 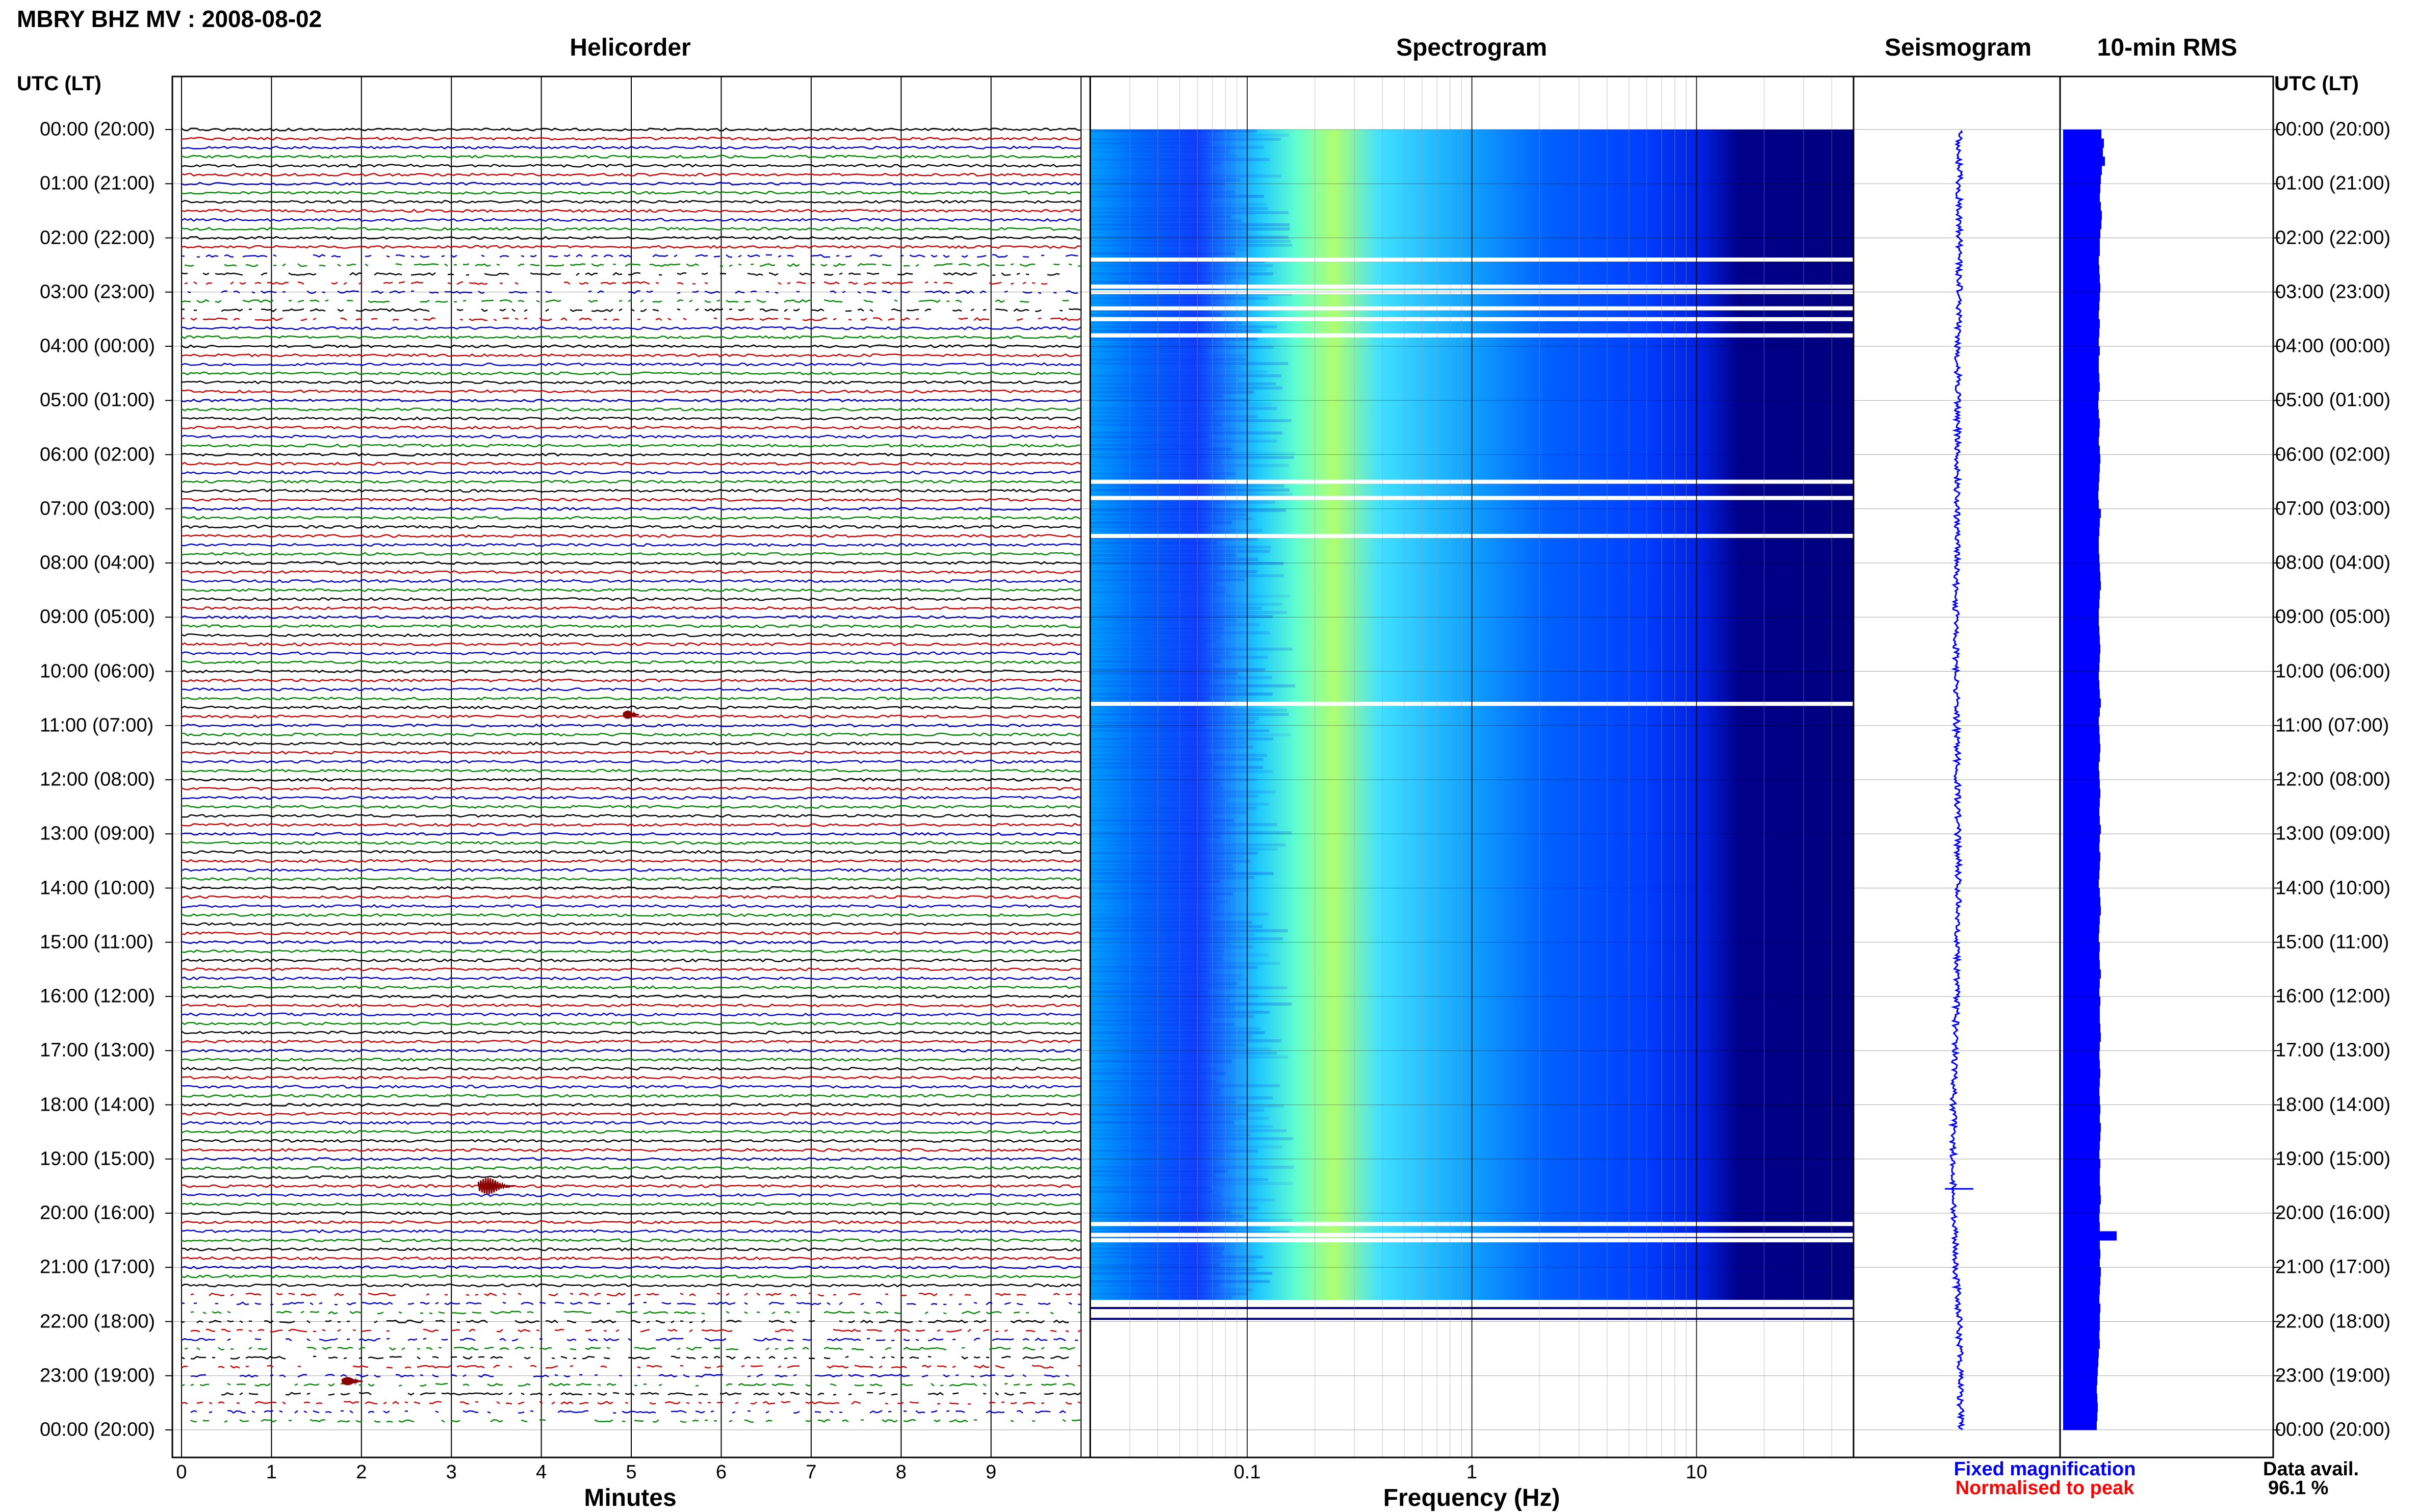 What do you see at coordinates (98, 238) in the screenshot?
I see `left-time-label: 02:00 (22:00)` at bounding box center [98, 238].